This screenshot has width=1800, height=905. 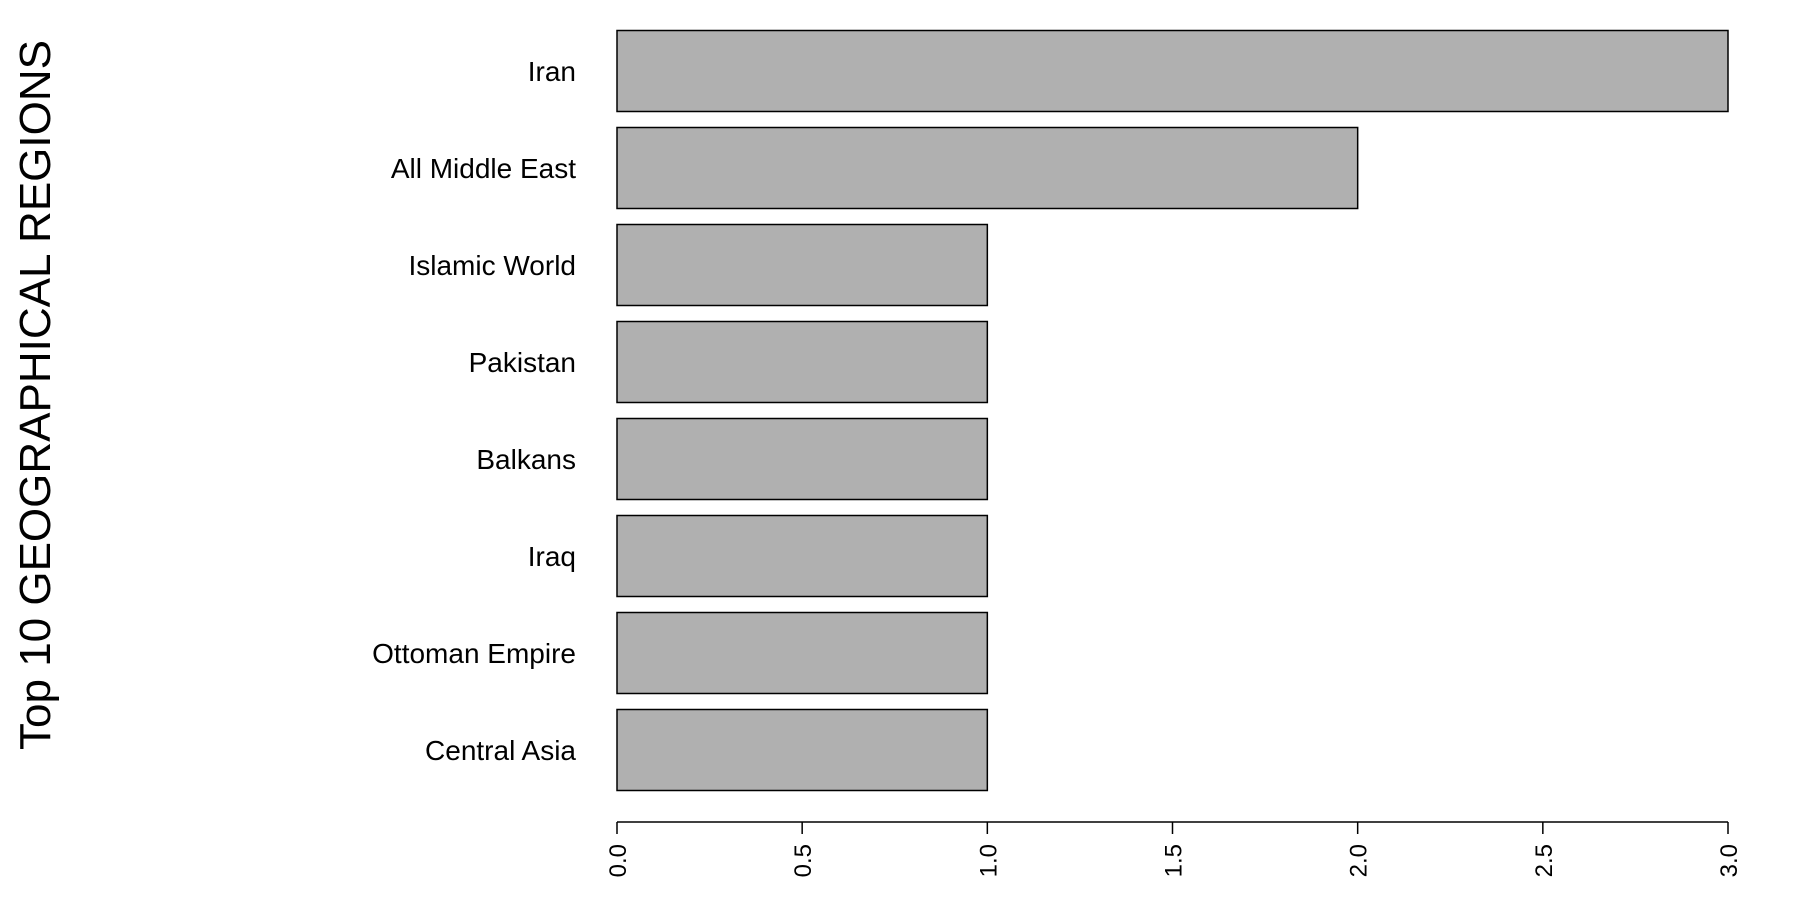 What do you see at coordinates (802, 265) in the screenshot?
I see `bar-islamic-world` at bounding box center [802, 265].